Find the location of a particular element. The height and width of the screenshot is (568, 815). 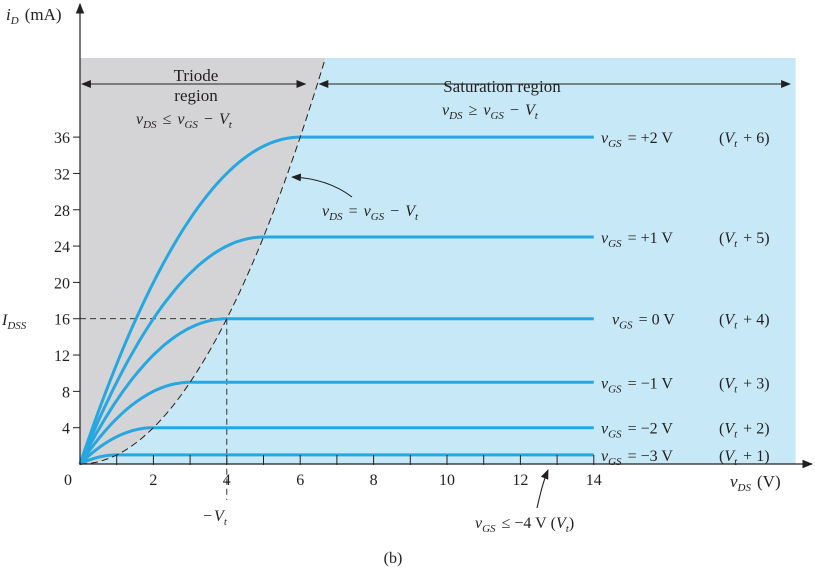

saturation-condition: vDS ≥ vGS − Vt is located at coordinates (490, 112).